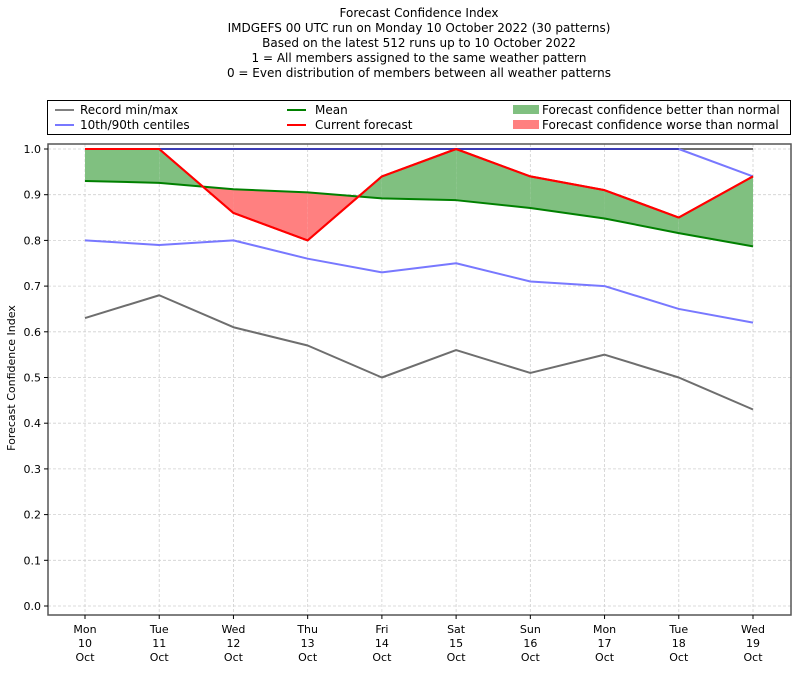 This screenshot has height=676, width=800. What do you see at coordinates (331, 110) in the screenshot?
I see `legend-label-mean: Mean` at bounding box center [331, 110].